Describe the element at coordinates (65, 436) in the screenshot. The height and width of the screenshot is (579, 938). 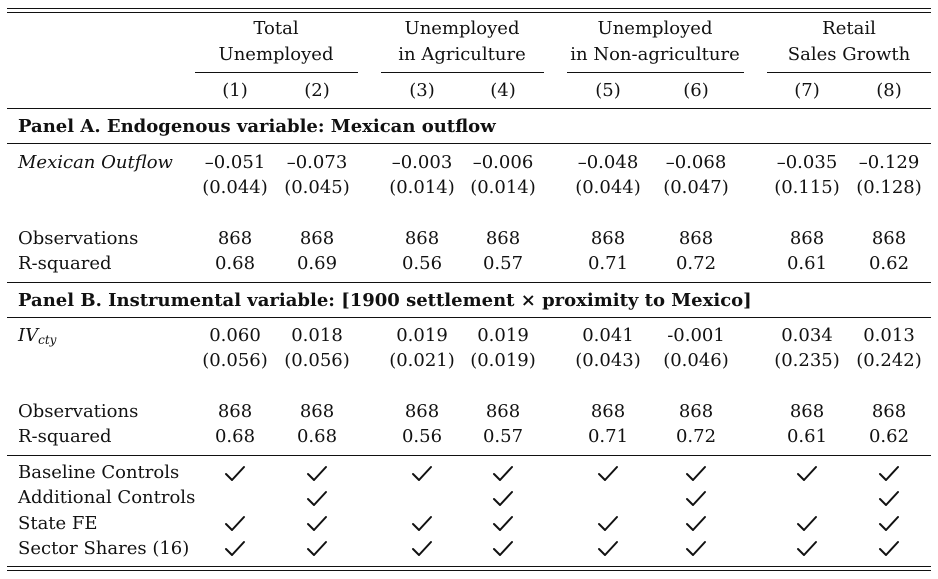
I see `panel-b-r2-label: R-squared` at that location.